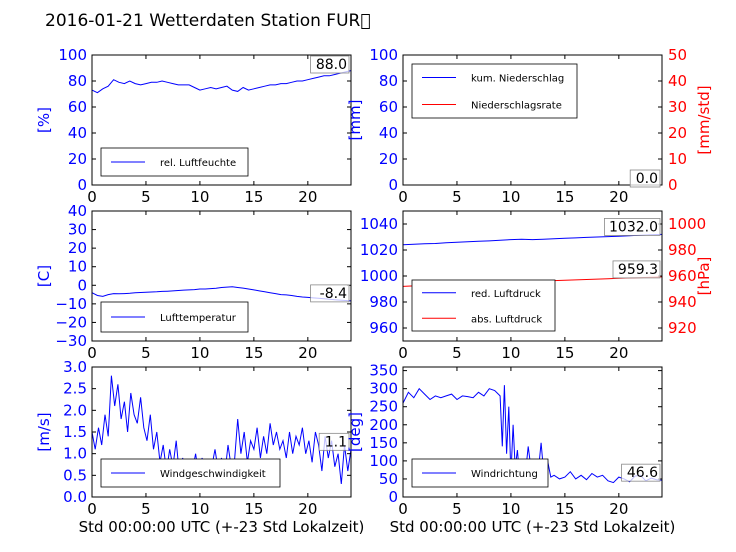  Describe the element at coordinates (331, 65) in the screenshot. I see `value-label-humidity: 88.0` at that location.